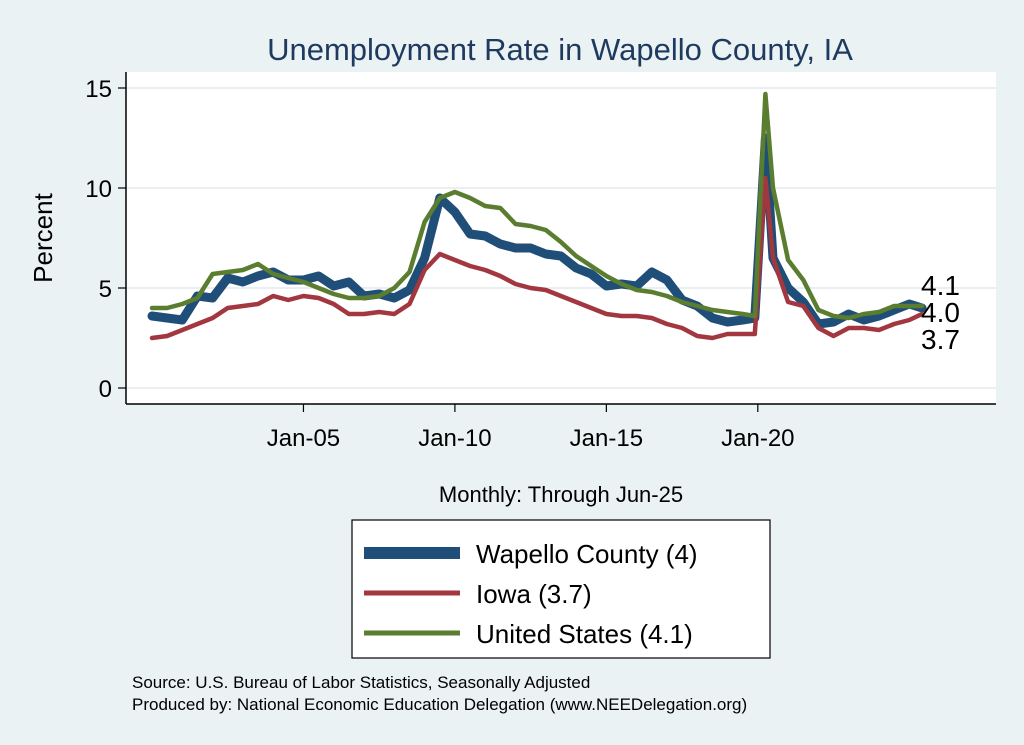 The height and width of the screenshot is (745, 1024). Describe the element at coordinates (531, 428) in the screenshot. I see `x-axis: Jan-05 Jan-10 Jan-15 Jan-20` at that location.